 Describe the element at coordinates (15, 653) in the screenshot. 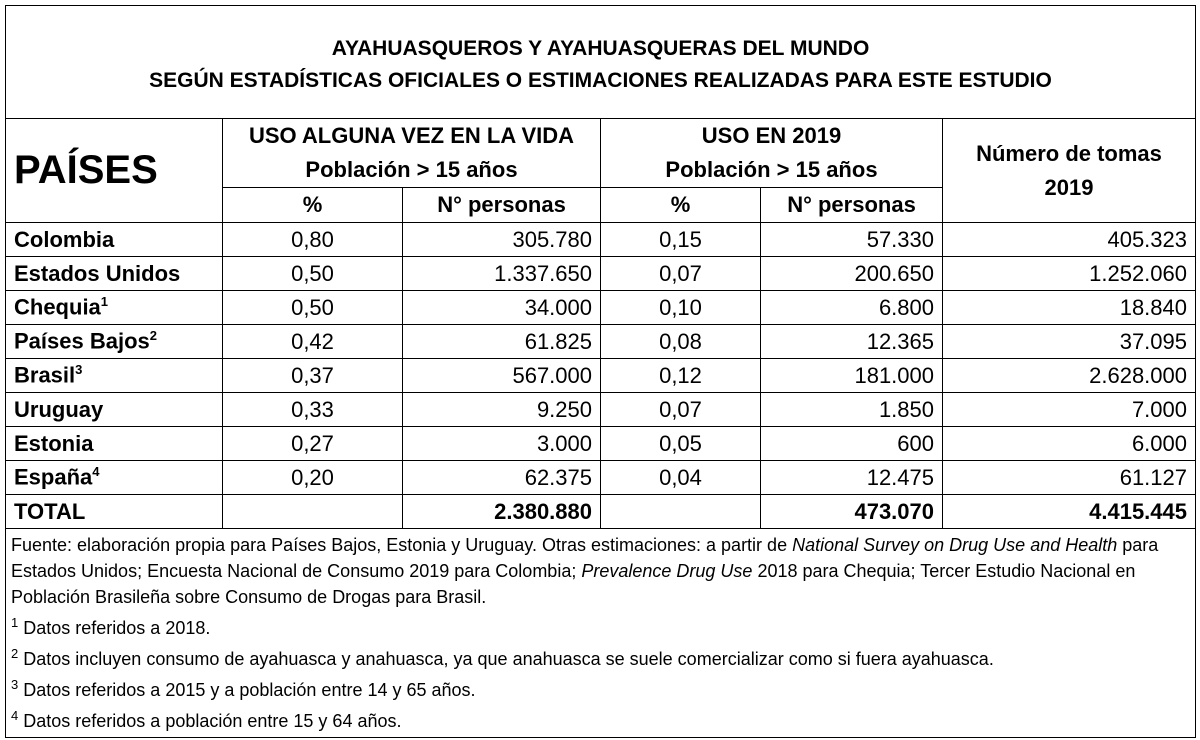

I see `footnote-mark: 2` at that location.